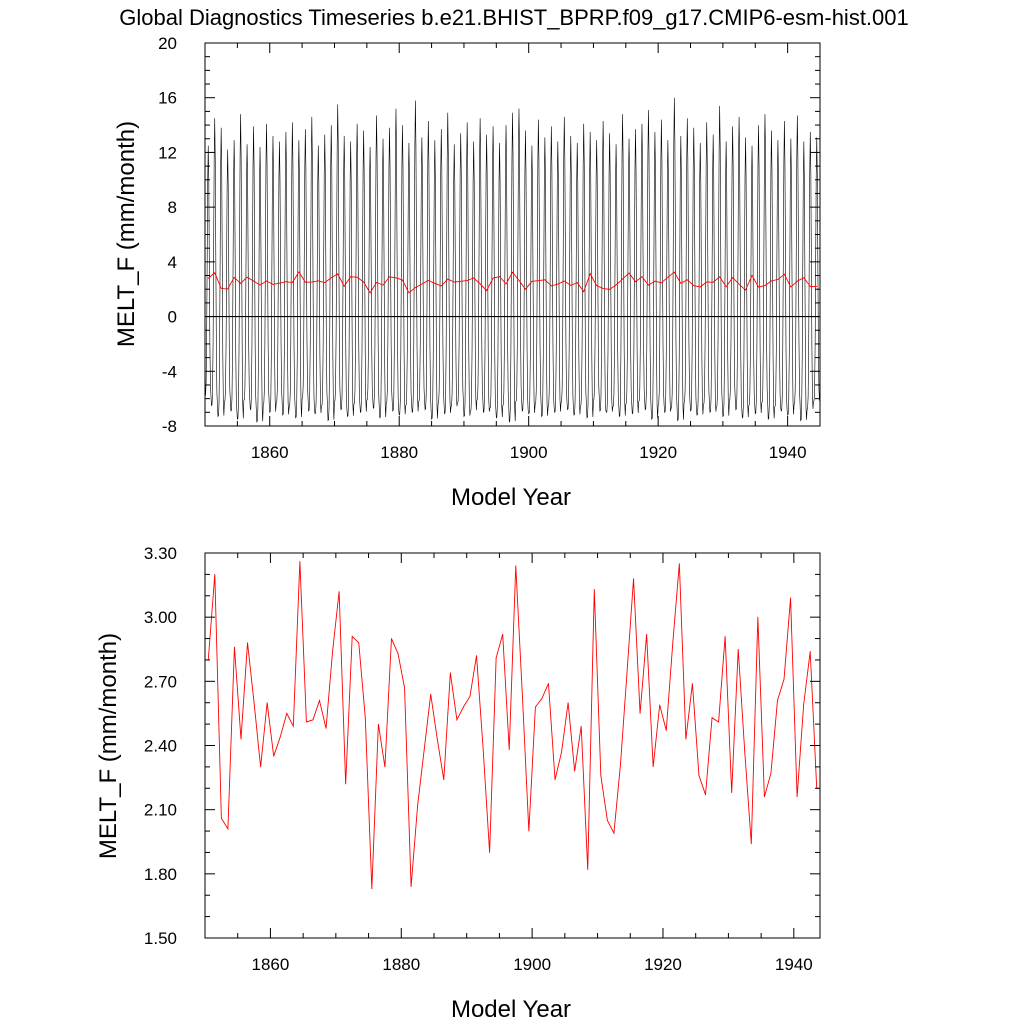  I want to click on bottom-x-tick-label: 1920, so click(663, 964).